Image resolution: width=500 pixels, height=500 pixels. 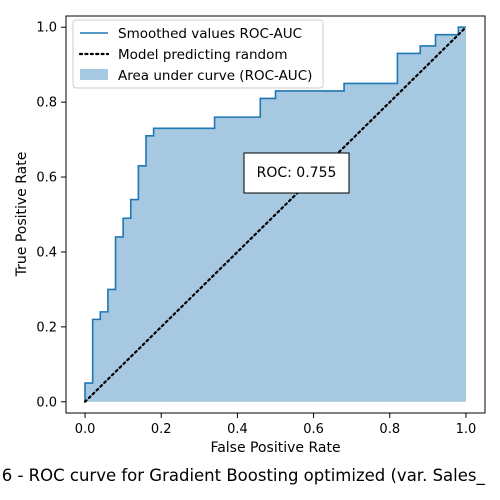 What do you see at coordinates (237, 429) in the screenshot?
I see `x-tick-label: 0.4` at bounding box center [237, 429].